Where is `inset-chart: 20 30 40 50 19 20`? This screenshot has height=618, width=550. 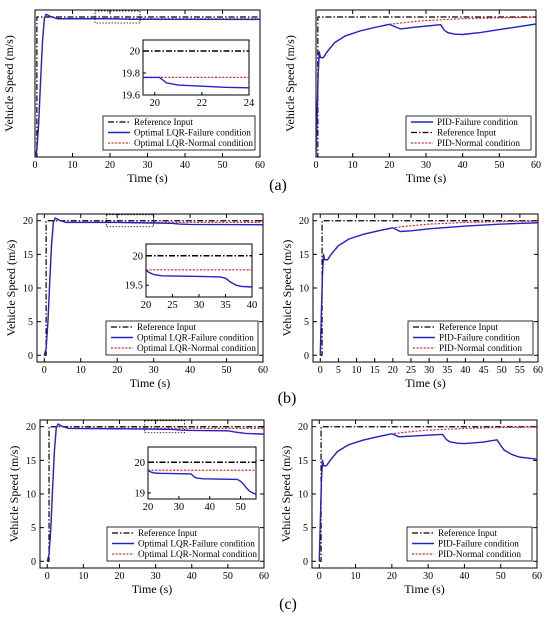 inset-chart: 20 30 40 50 19 20 is located at coordinates (196, 479).